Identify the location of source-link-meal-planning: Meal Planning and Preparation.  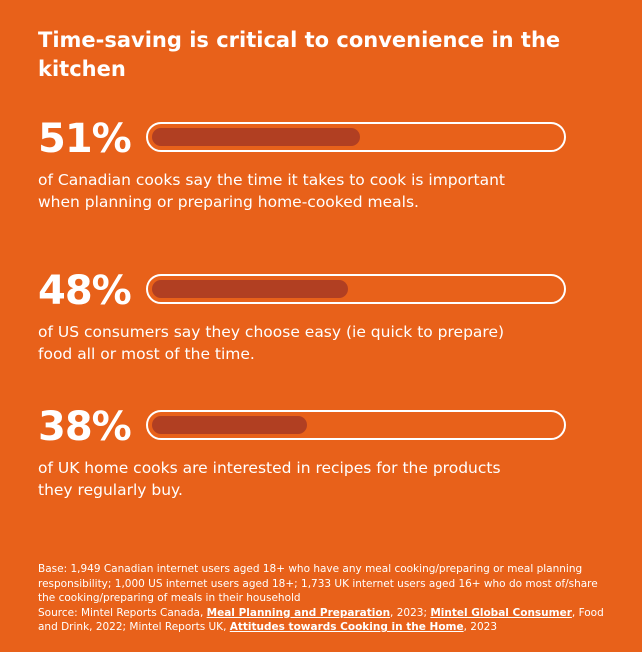
(298, 612).